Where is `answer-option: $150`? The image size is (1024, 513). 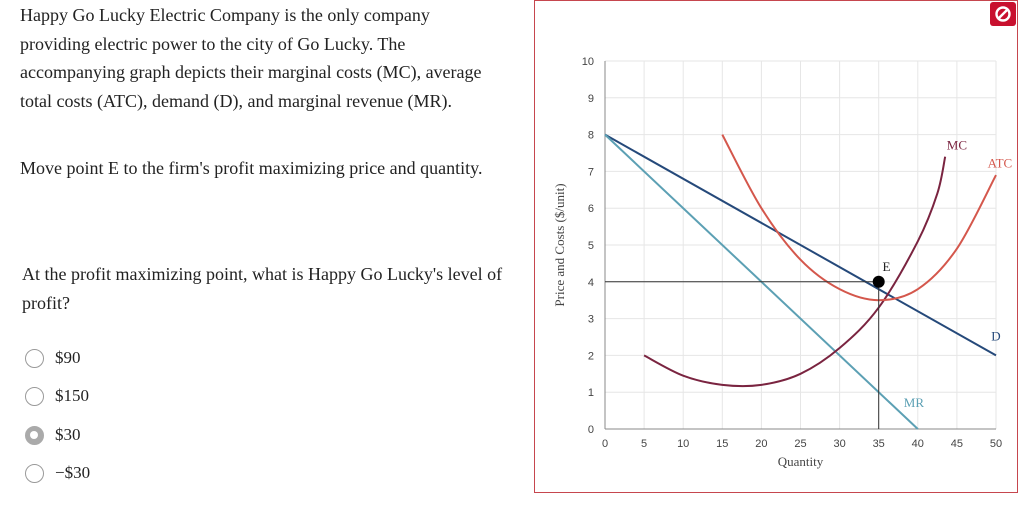
answer-option: $150 is located at coordinates (57, 396).